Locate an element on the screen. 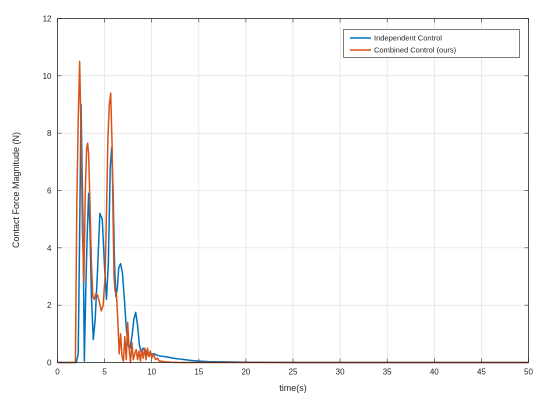  legend-box is located at coordinates (431, 43).